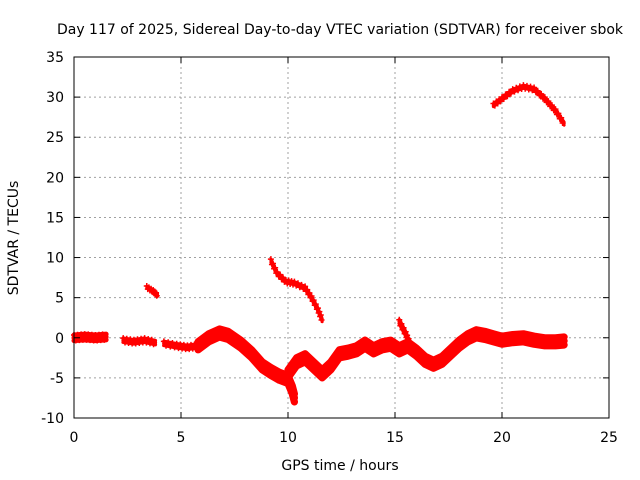 The height and width of the screenshot is (480, 640). Describe the element at coordinates (55, 178) in the screenshot. I see `y-tick-label: 20` at that location.